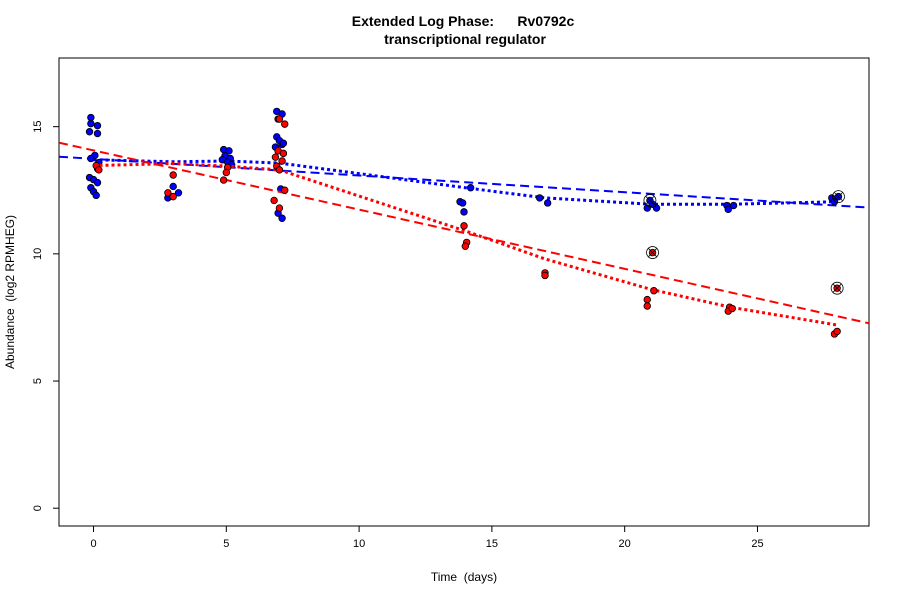  I want to click on y-axis-label: Abundance (log2 RPMHEG), so click(10, 292).